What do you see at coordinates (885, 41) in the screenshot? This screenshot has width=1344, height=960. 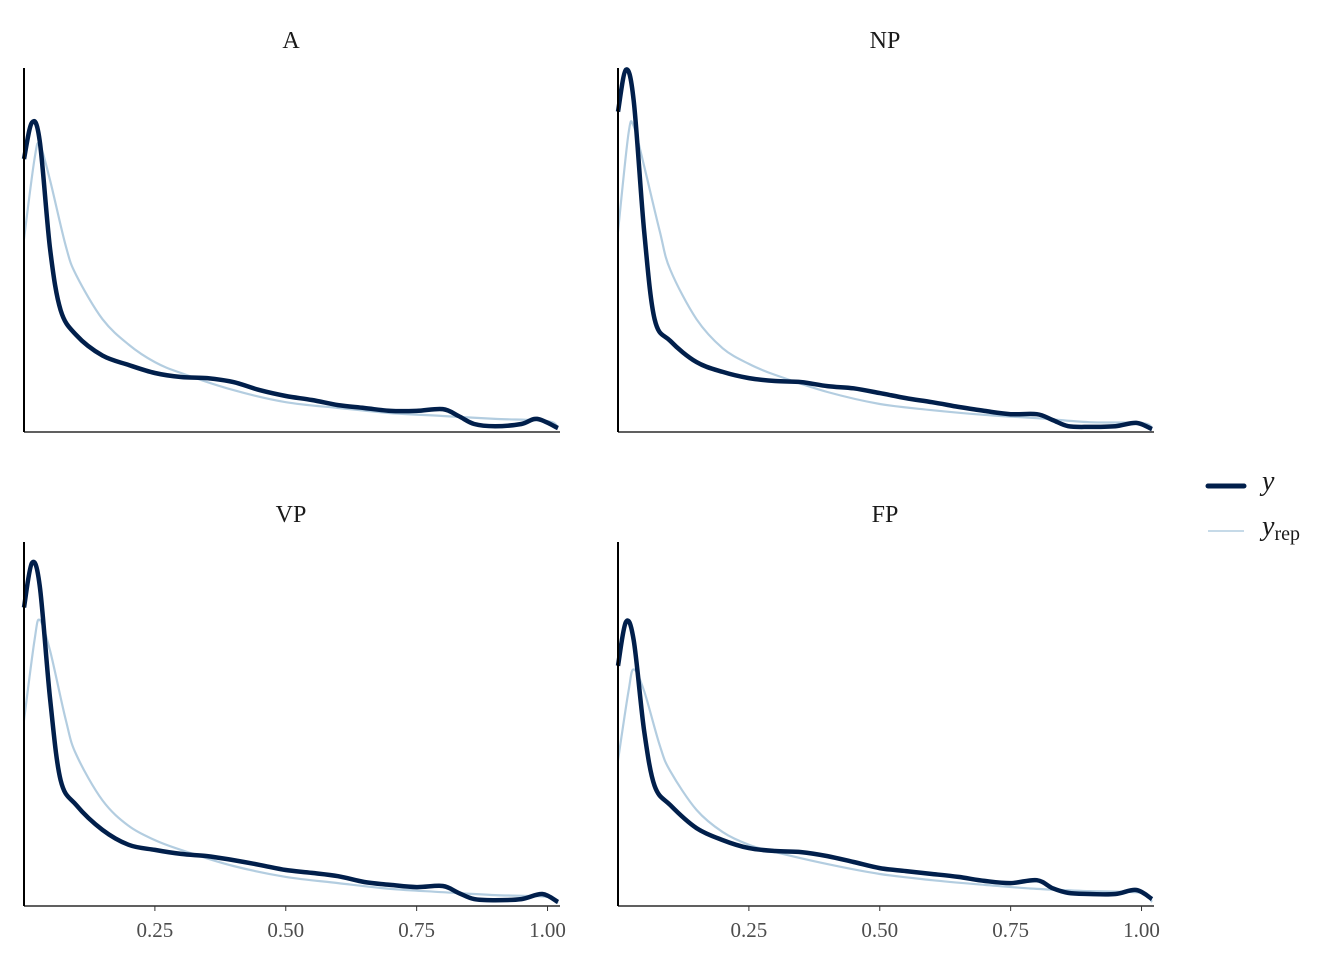 I see `panel-title: NP` at bounding box center [885, 41].